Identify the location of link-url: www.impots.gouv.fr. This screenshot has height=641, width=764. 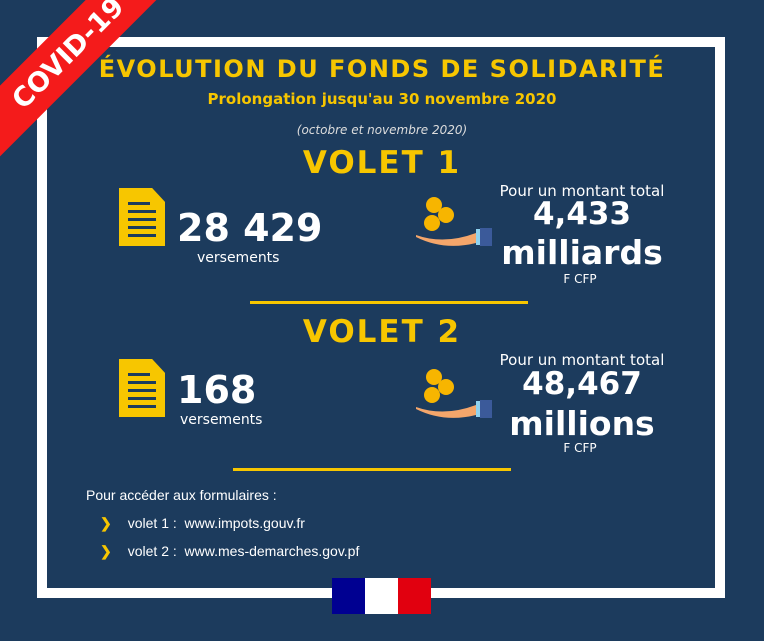
(244, 523).